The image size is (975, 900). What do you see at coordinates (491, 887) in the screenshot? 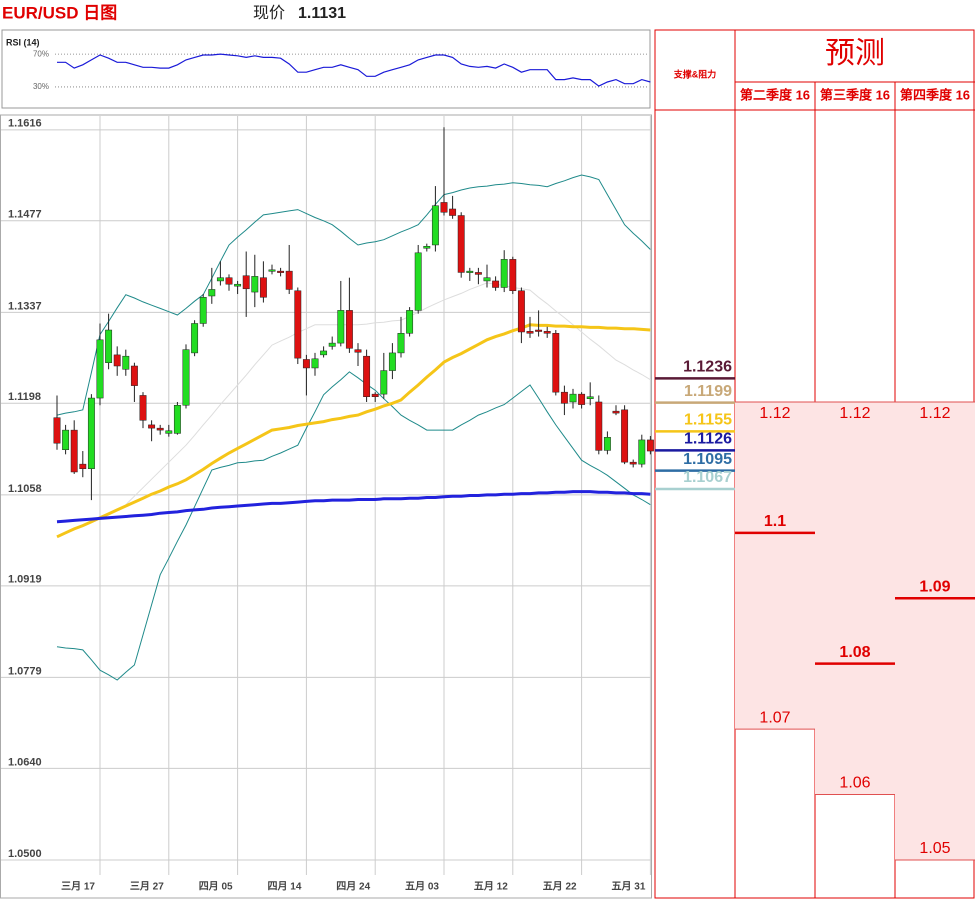
I see `x-tick-label: 五月 12` at bounding box center [491, 887].